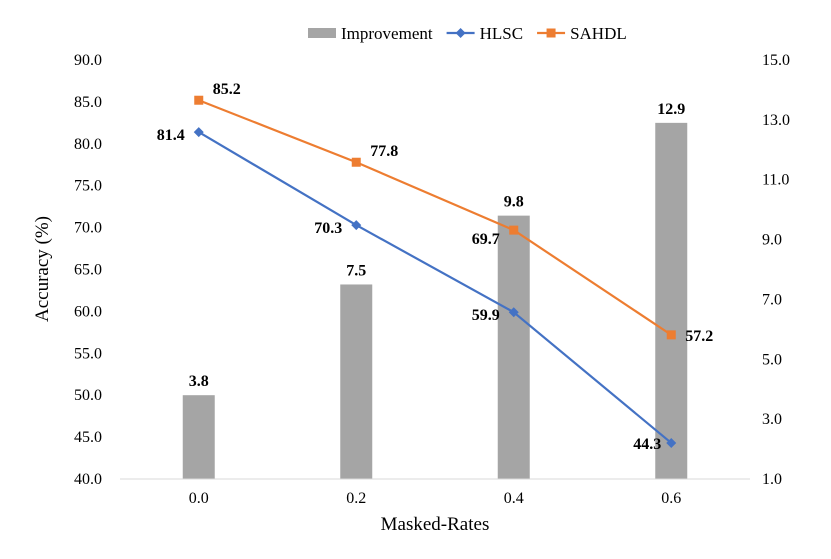 The width and height of the screenshot is (831, 559). Describe the element at coordinates (88, 353) in the screenshot. I see `left-tick-label: 55.0` at that location.